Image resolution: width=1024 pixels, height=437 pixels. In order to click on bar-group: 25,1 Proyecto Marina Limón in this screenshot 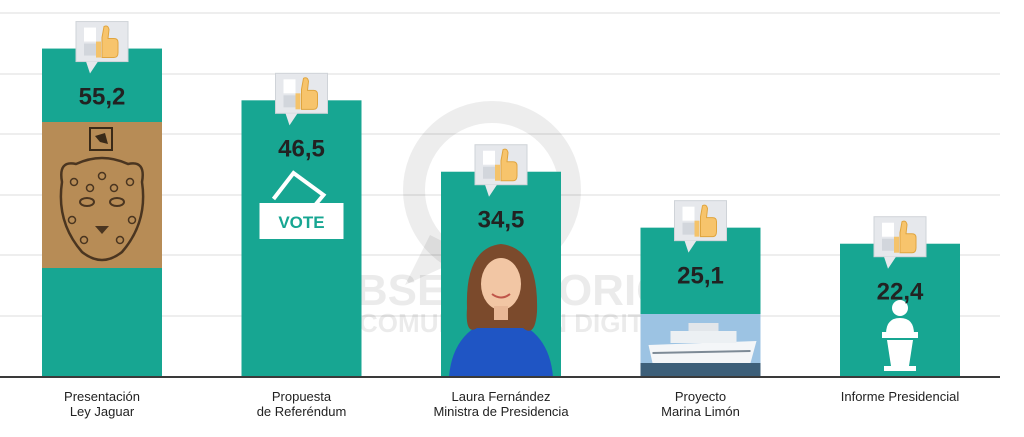, I will do `click(700, 309)`.